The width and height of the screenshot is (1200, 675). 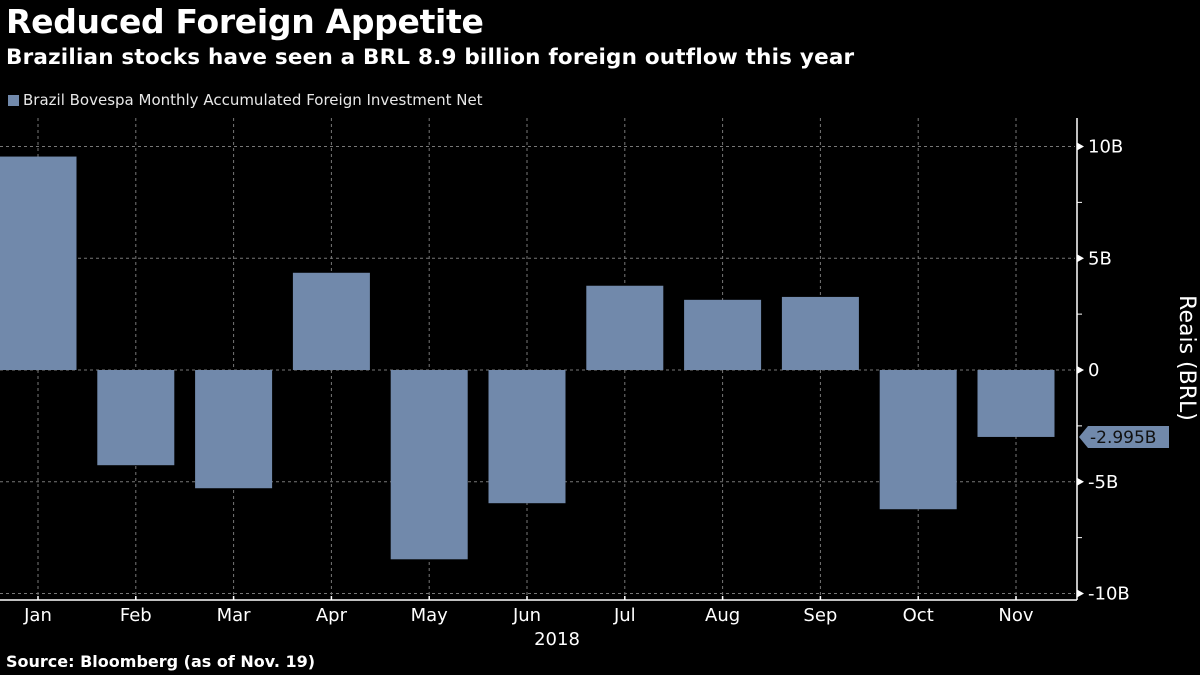 I want to click on callout-box, so click(x=1124, y=436).